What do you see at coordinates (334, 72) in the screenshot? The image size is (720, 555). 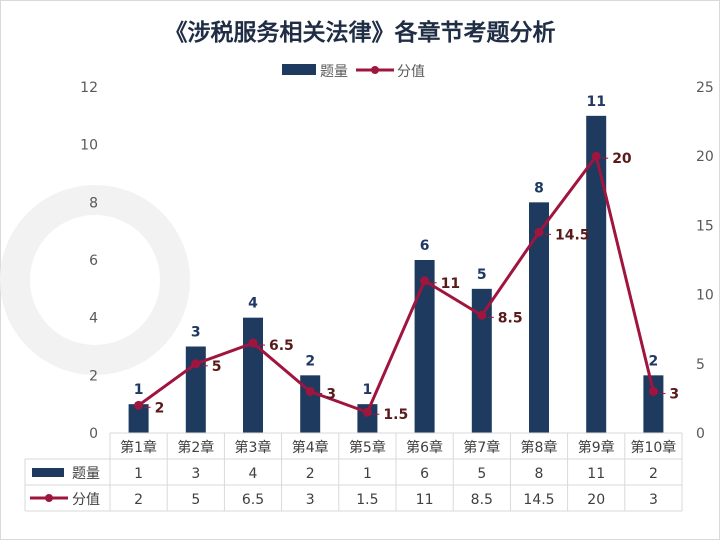 I see `legend-bar-label: 题量` at bounding box center [334, 72].